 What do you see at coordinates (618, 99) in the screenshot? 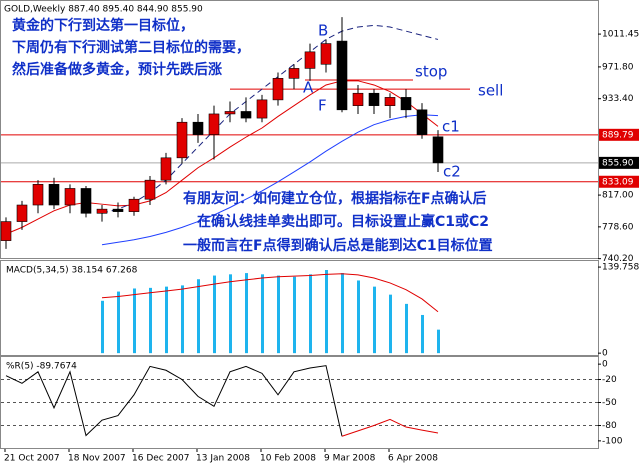
I see `y-tick-label: 933.40` at bounding box center [618, 99].